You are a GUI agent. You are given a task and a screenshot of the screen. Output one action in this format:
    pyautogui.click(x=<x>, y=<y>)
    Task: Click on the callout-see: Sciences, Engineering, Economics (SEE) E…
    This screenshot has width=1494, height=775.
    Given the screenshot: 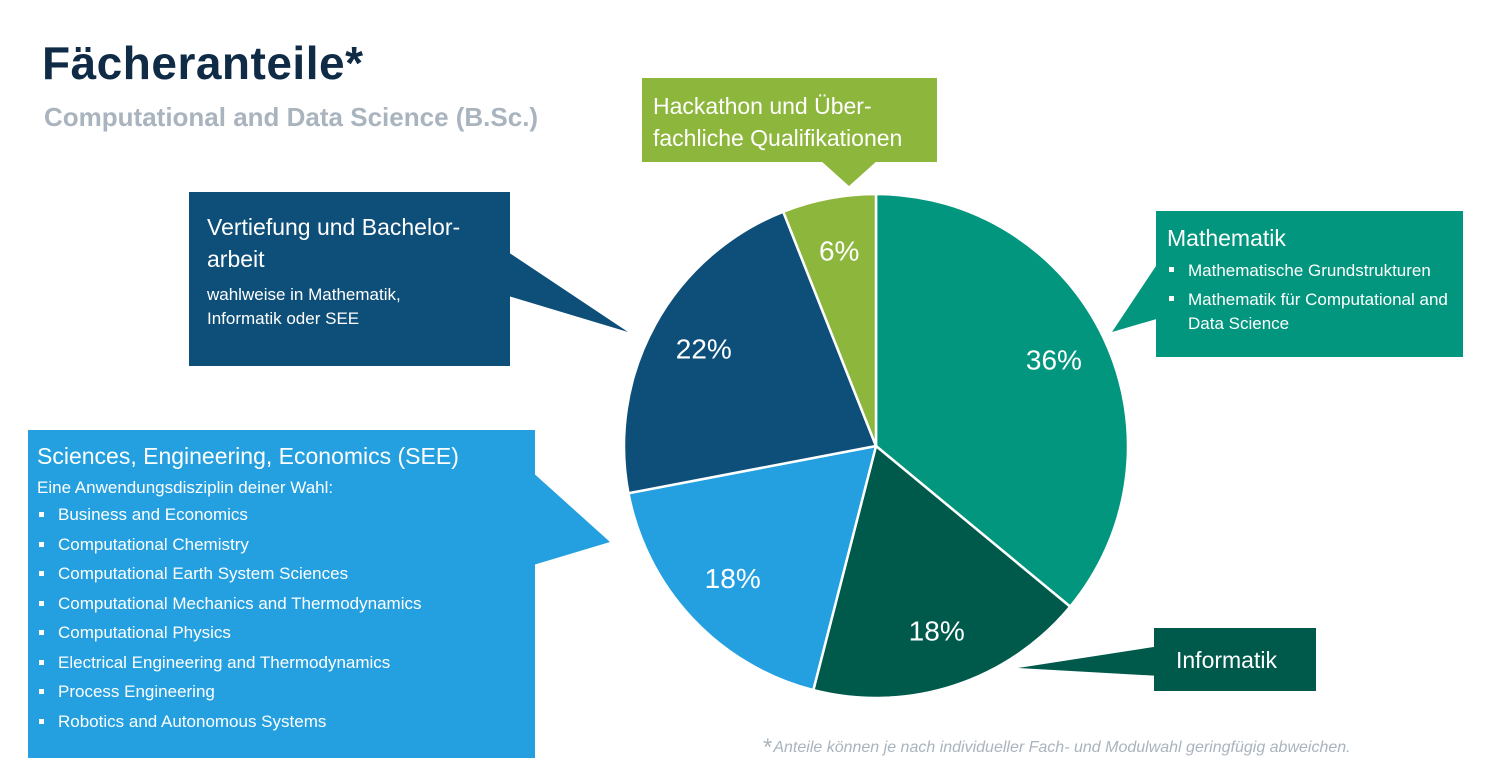 What is the action you would take?
    pyautogui.click(x=281, y=594)
    